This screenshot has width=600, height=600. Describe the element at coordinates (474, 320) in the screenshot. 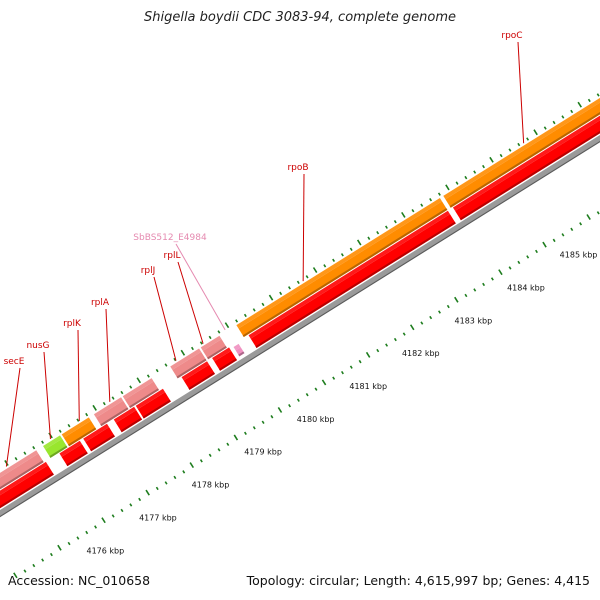

I see `scale-label: 4183 kbp` at that location.